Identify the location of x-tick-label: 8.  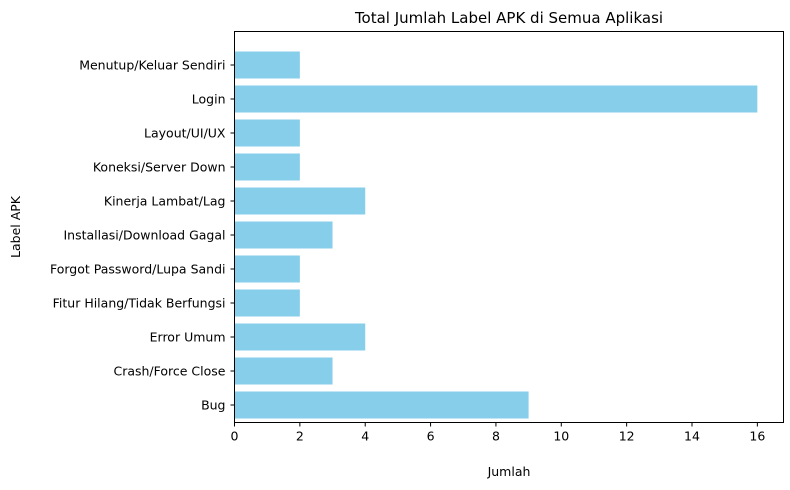
(496, 436).